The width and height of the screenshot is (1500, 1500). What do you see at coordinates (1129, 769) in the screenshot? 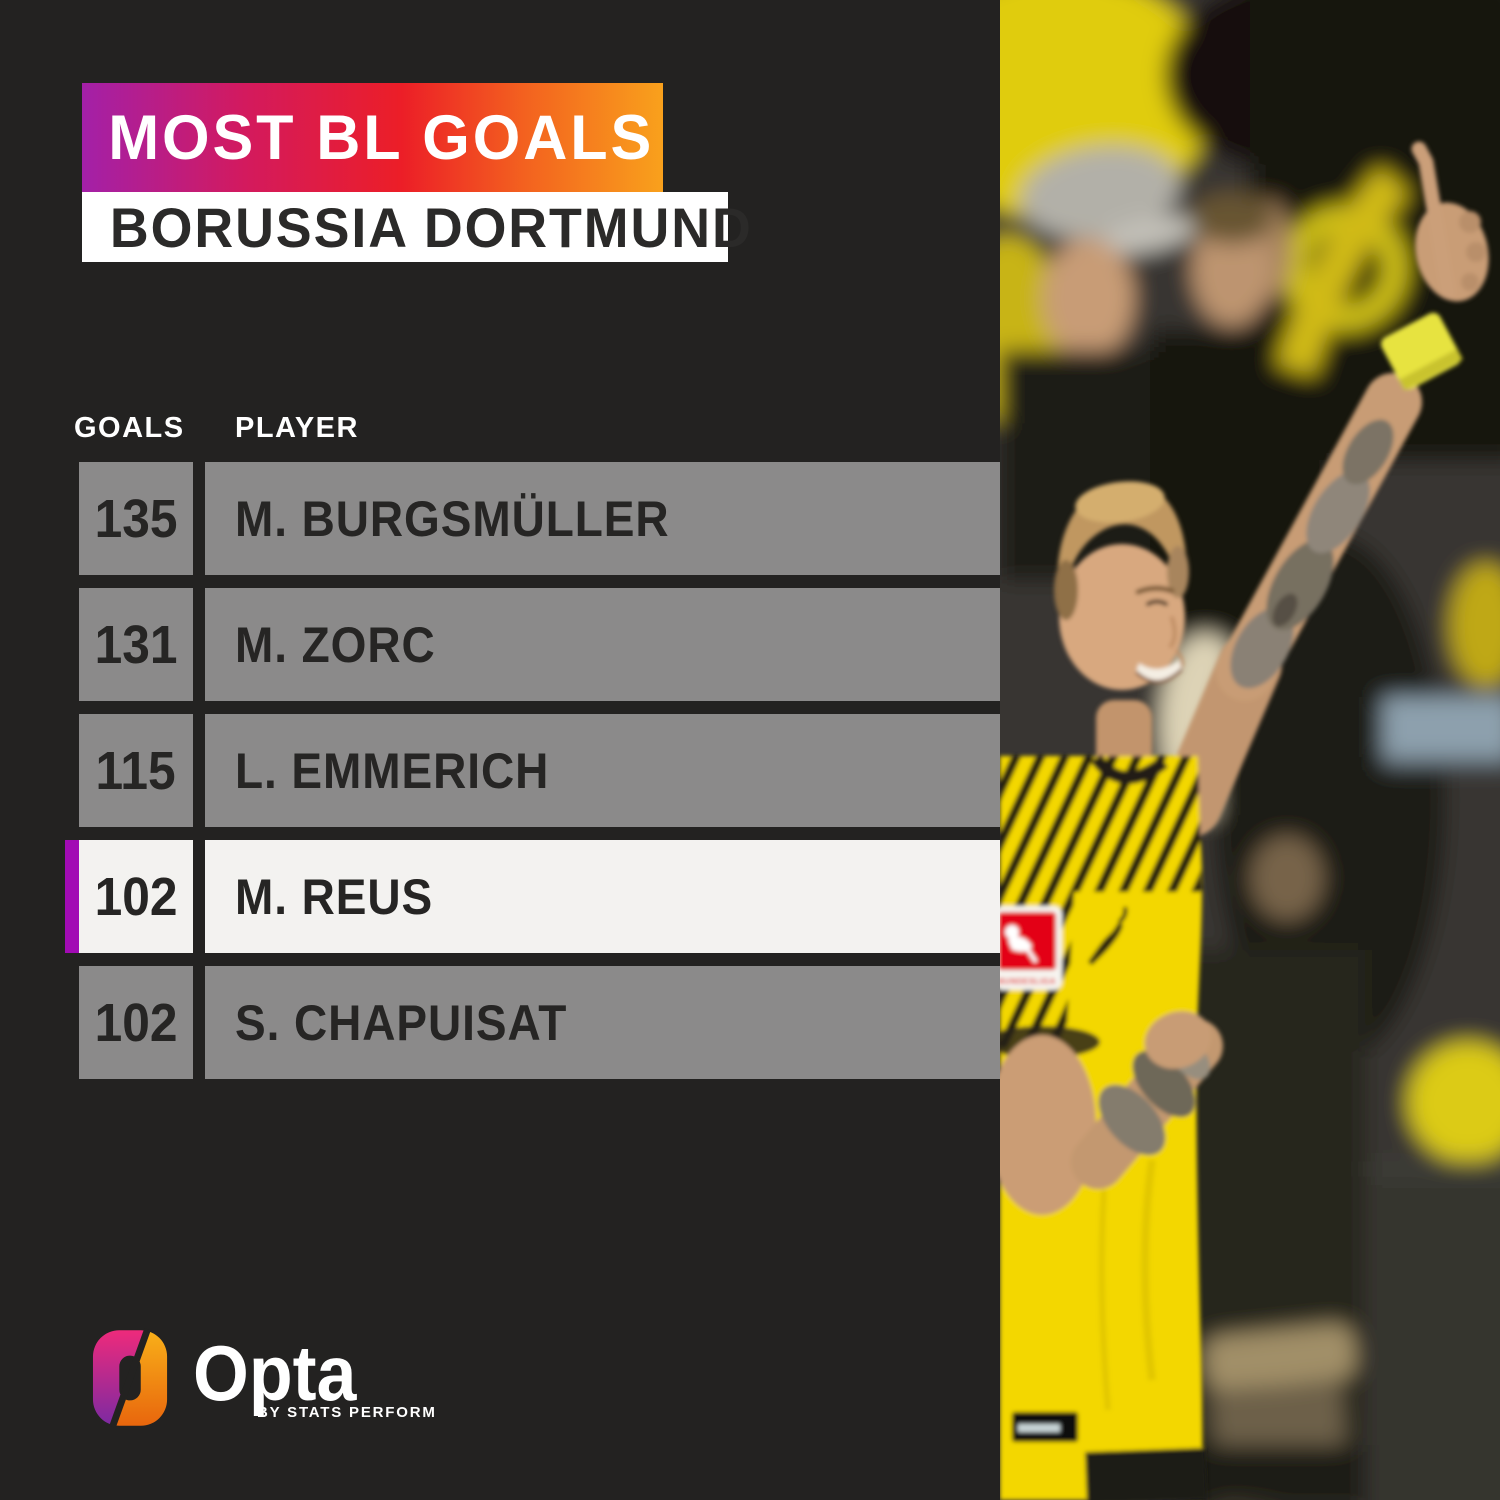
I see `jersey-collar` at bounding box center [1129, 769].